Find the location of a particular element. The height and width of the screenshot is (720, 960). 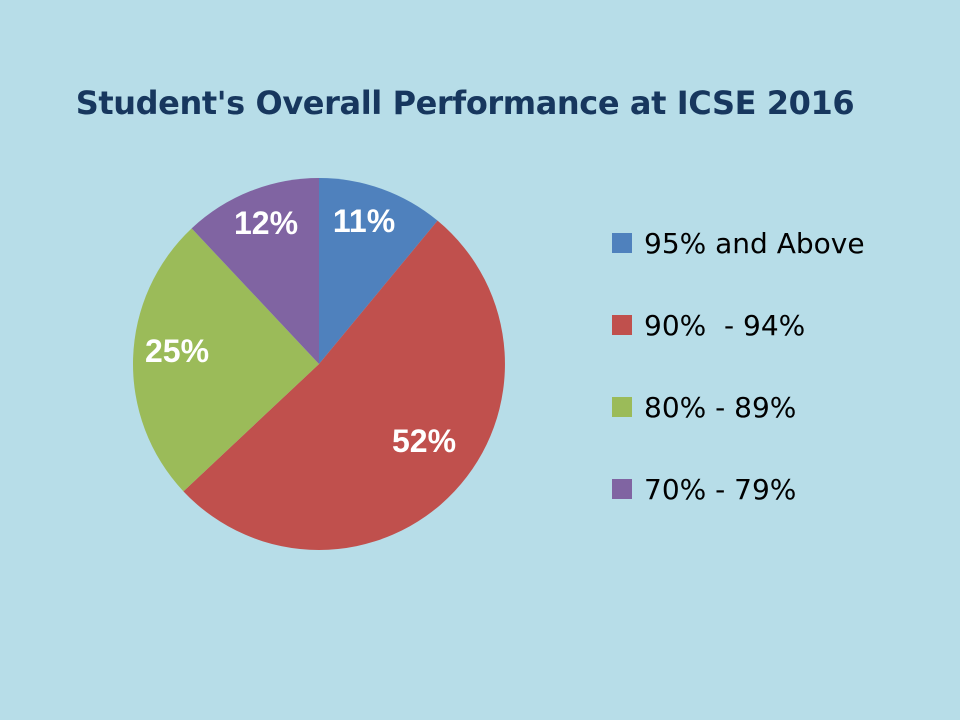

legend-item: 95% and Above is located at coordinates (738, 243).